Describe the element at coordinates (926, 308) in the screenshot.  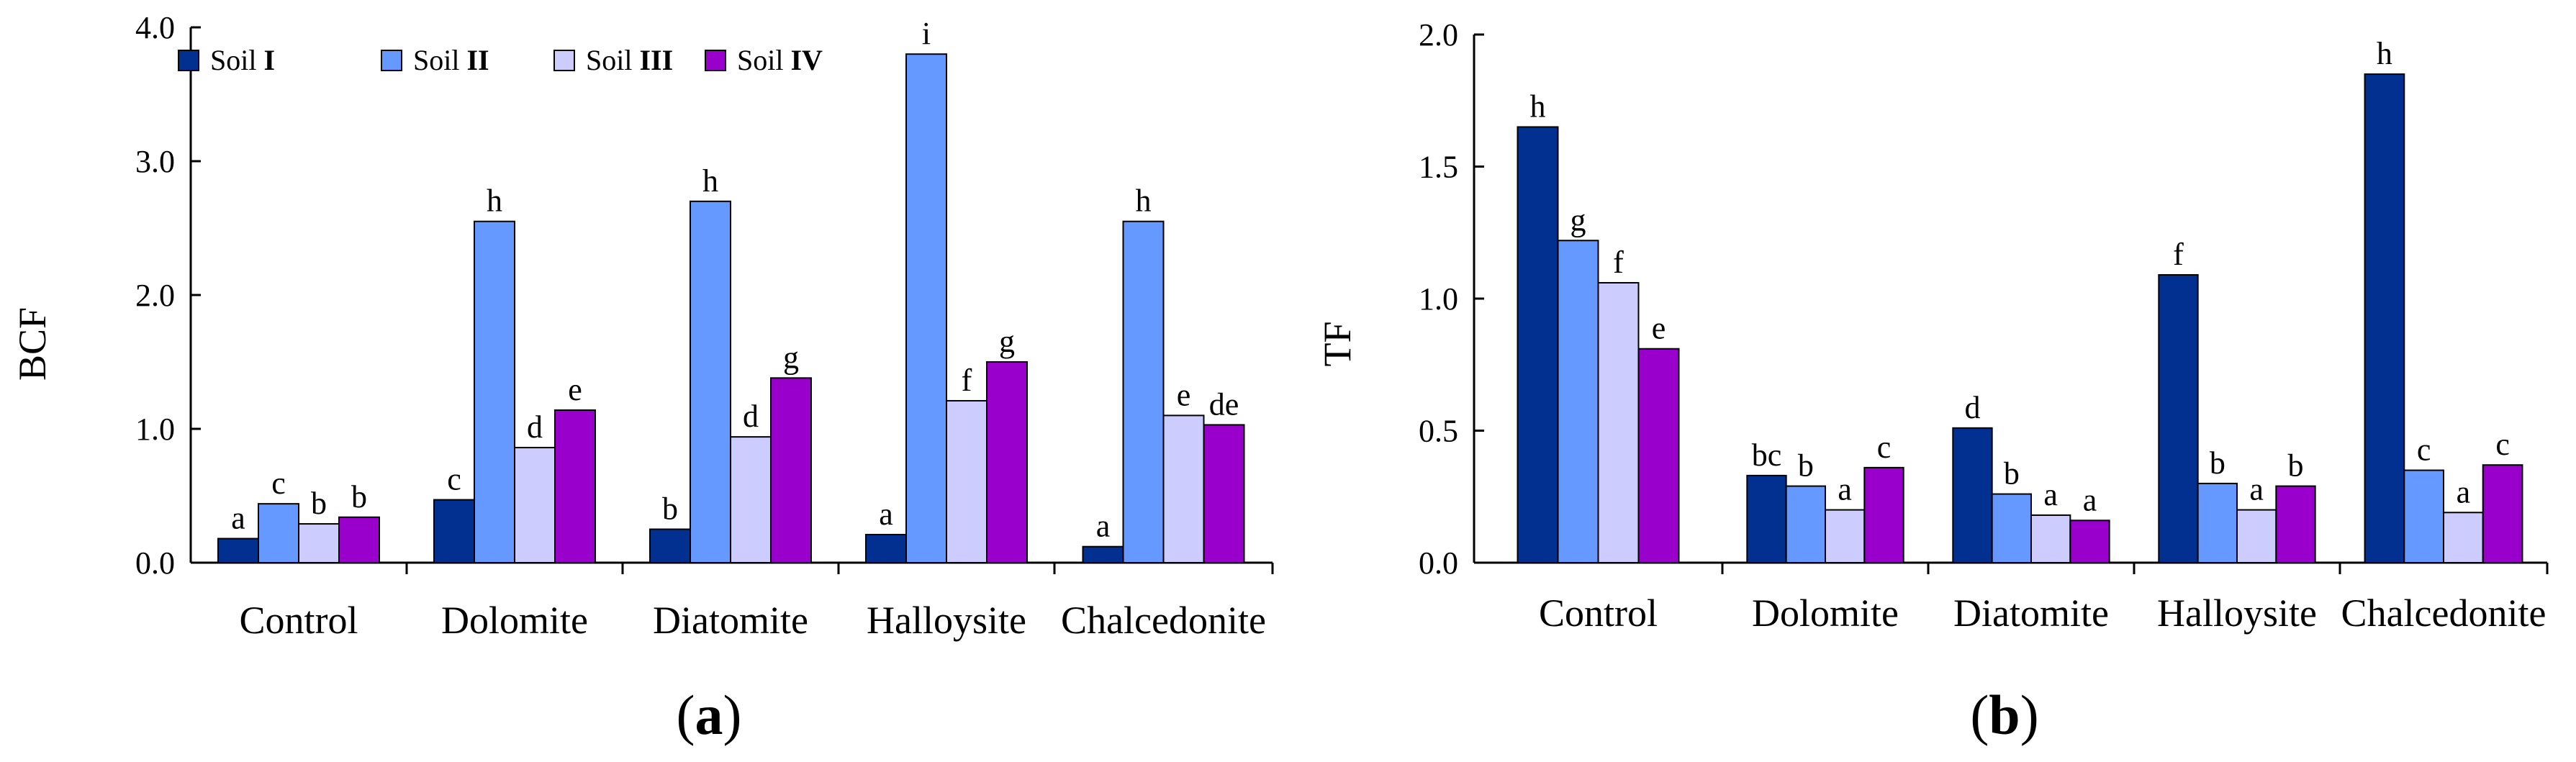
I see `bar-soil-ii-halloysite` at that location.